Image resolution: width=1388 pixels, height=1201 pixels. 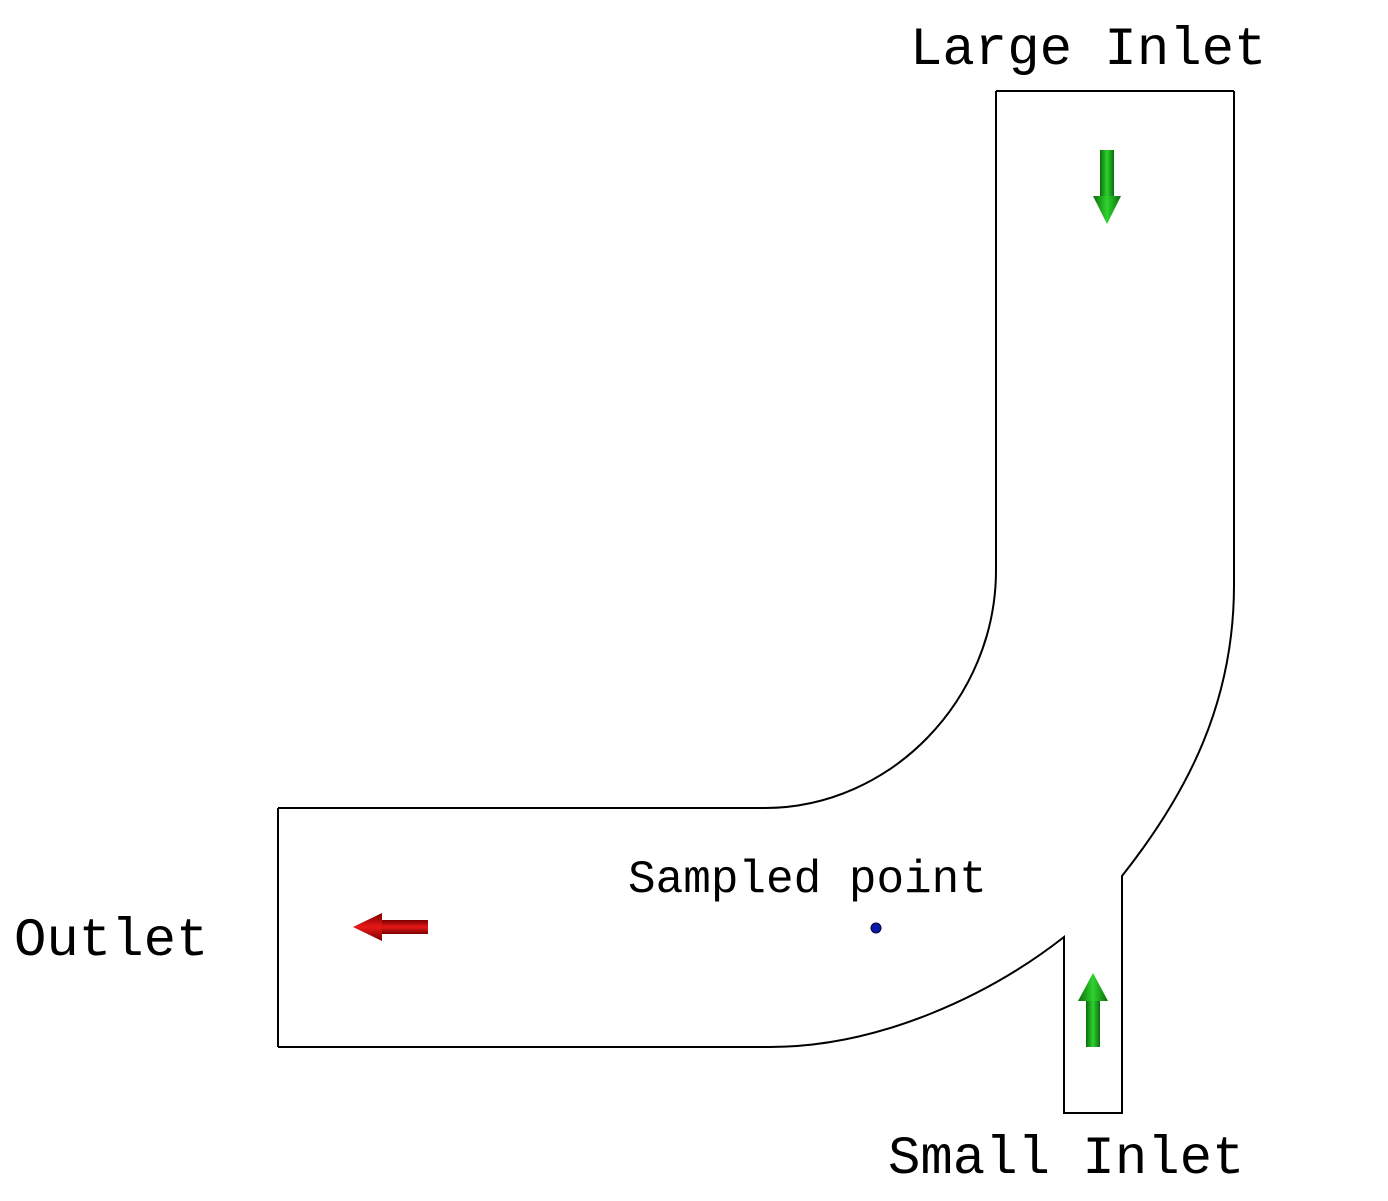 What do you see at coordinates (390, 927) in the screenshot?
I see `outlet-arrow-icon` at bounding box center [390, 927].